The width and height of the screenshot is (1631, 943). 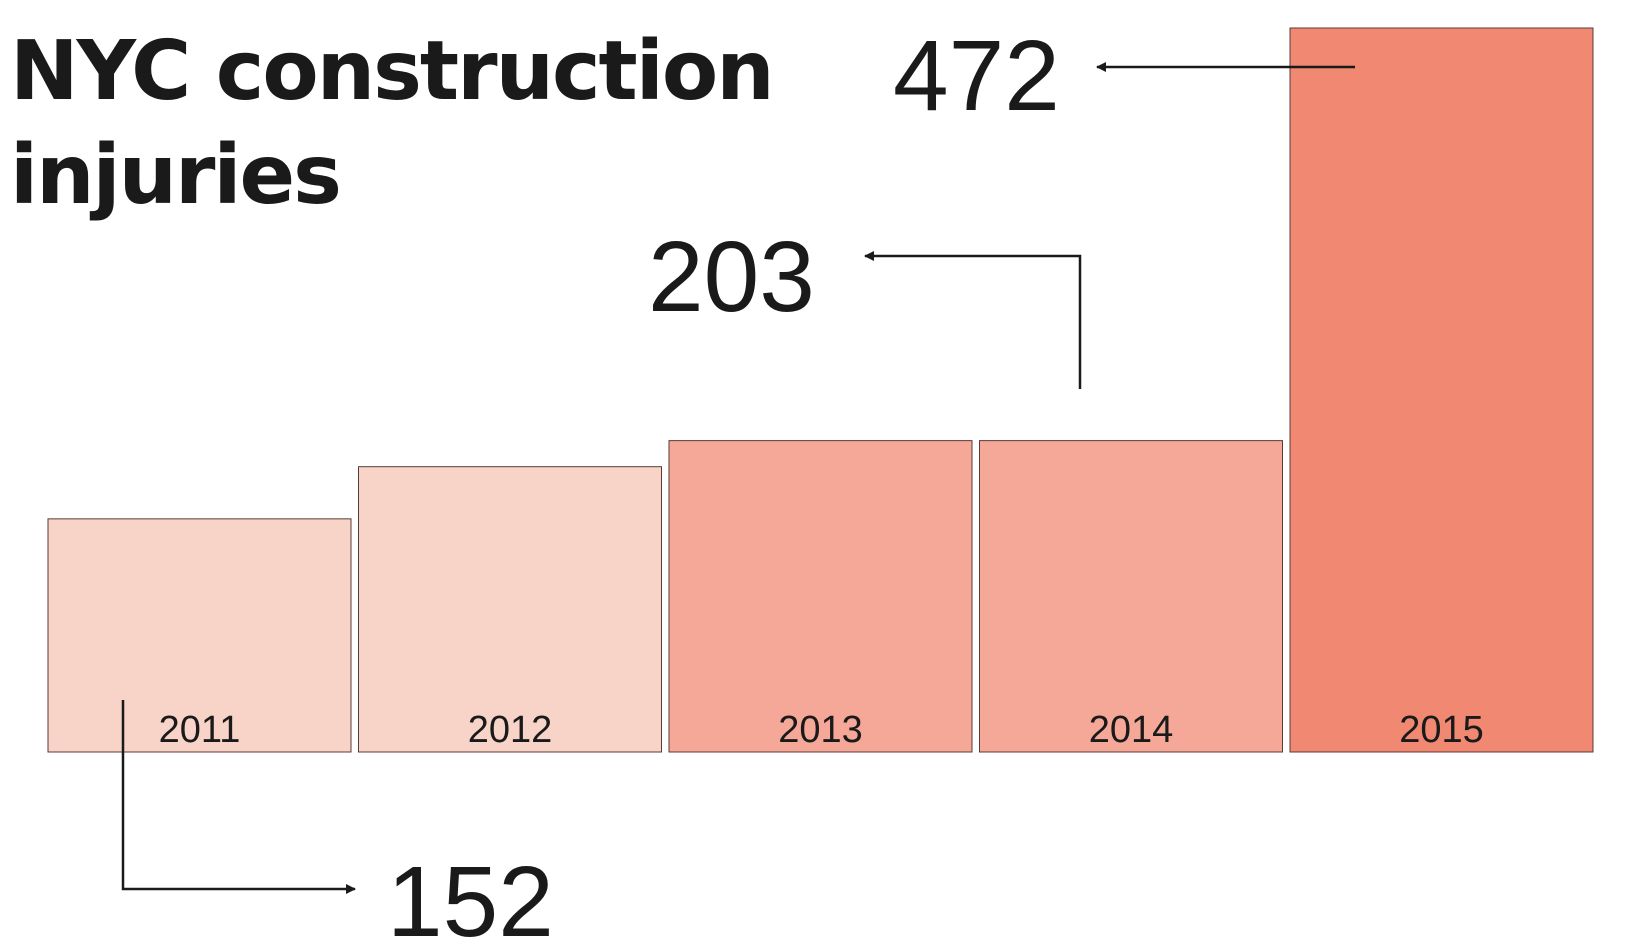 I want to click on x-tick-label: 2014, so click(x=1131, y=730).